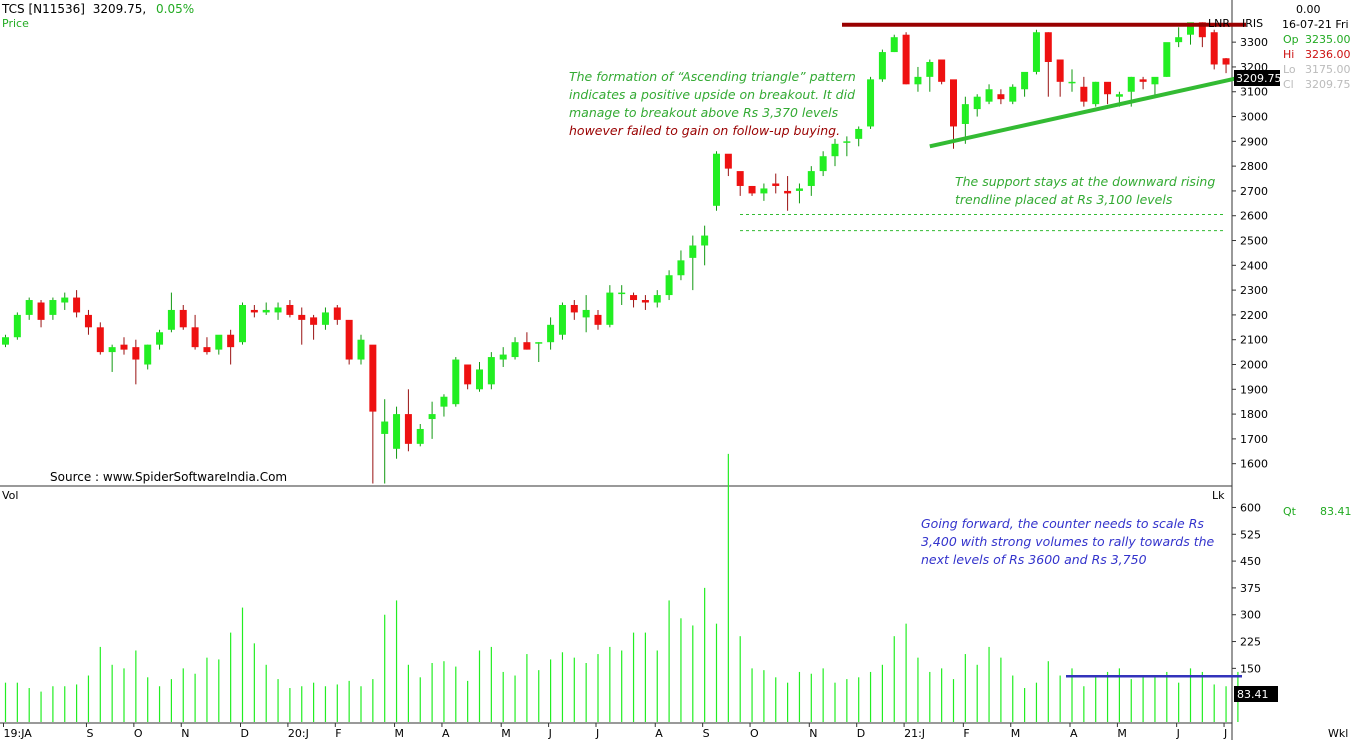  I want to click on support-annotation-line: trendline placed at Rs 3,100 levels, so click(1064, 199).